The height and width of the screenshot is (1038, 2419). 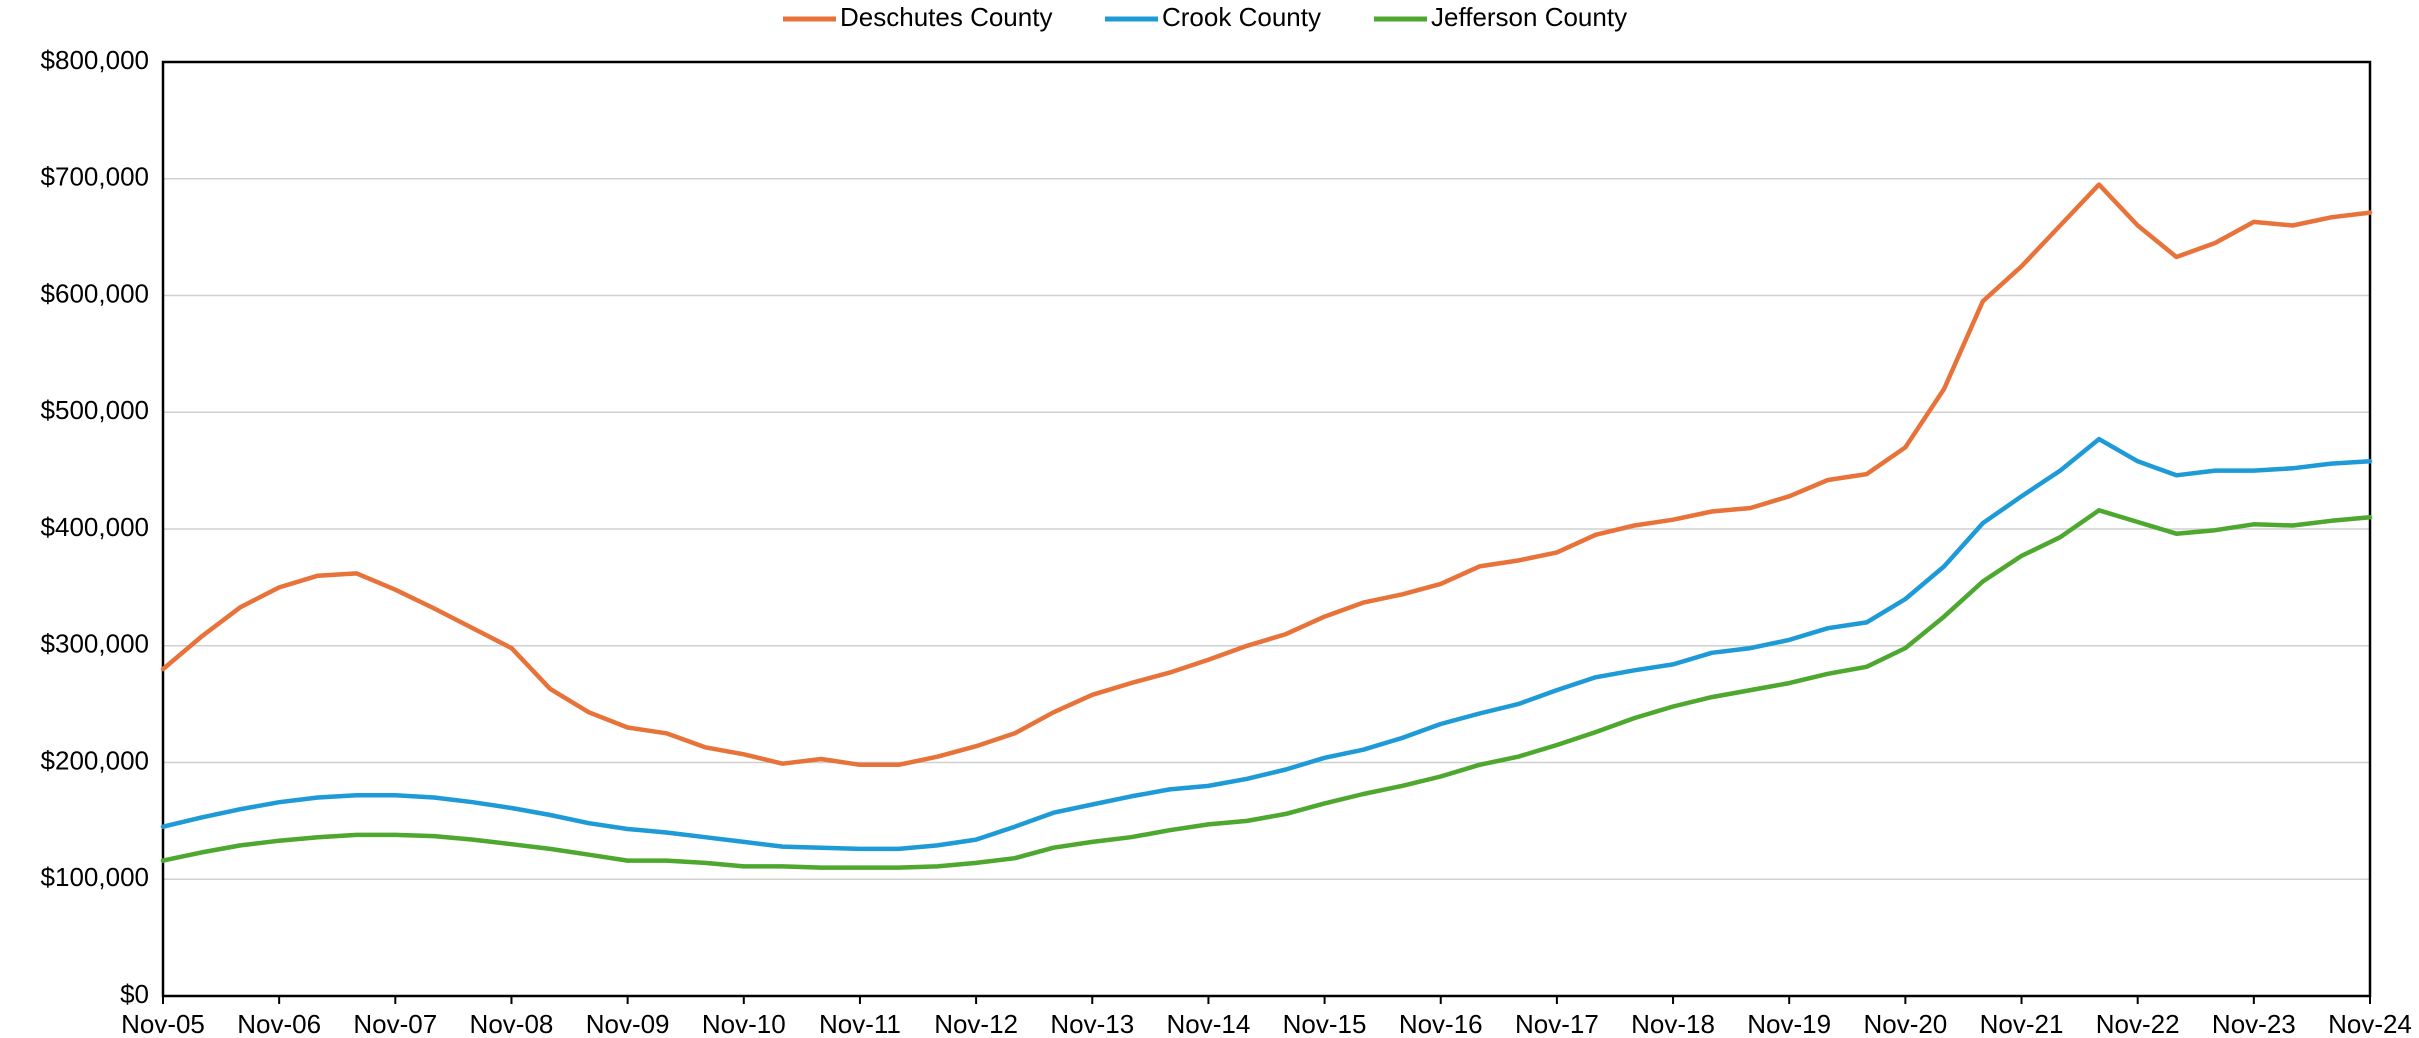 I want to click on x-tick-label: Nov-21, so click(x=2022, y=1023).